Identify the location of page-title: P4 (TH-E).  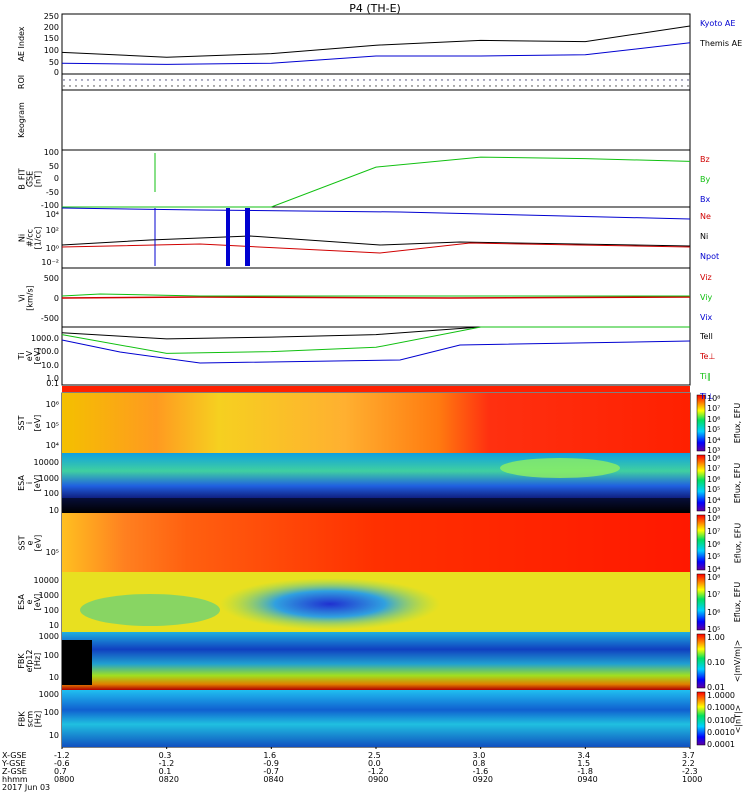
(375, 8).